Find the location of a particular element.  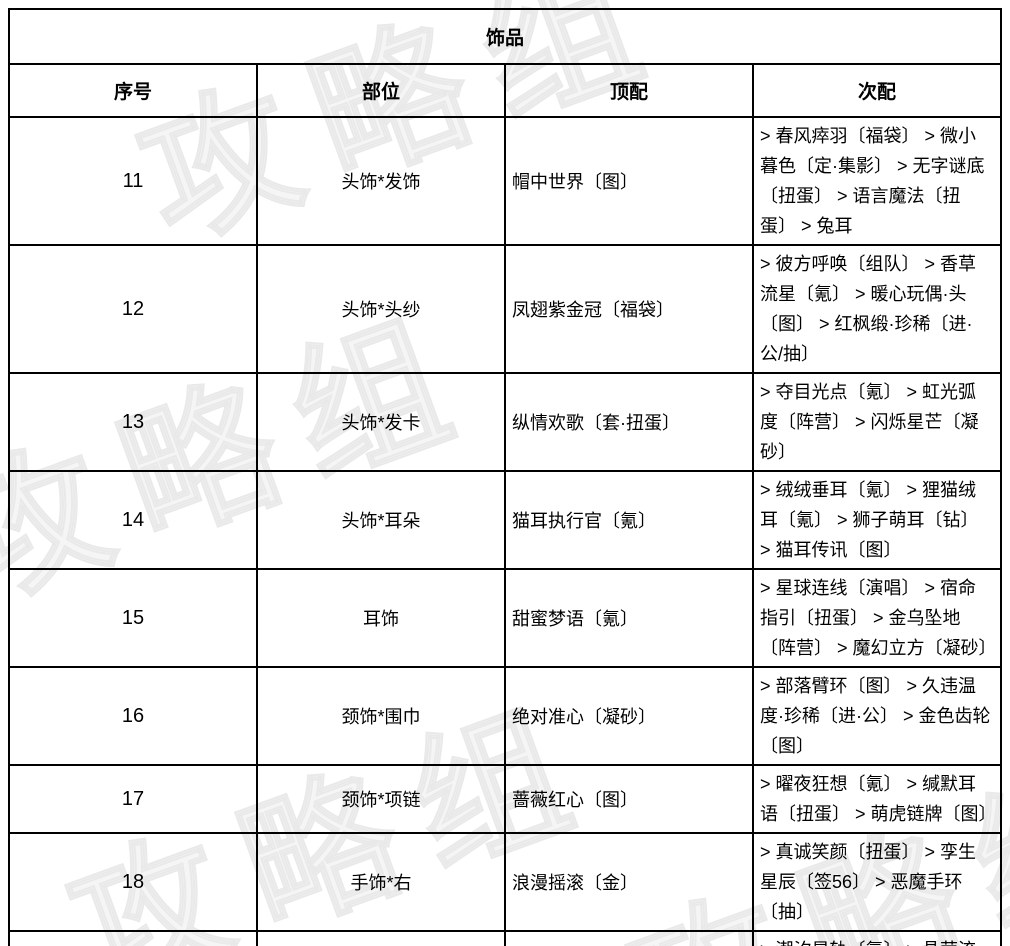

column-header-top-choice: 顶配 is located at coordinates (629, 90).